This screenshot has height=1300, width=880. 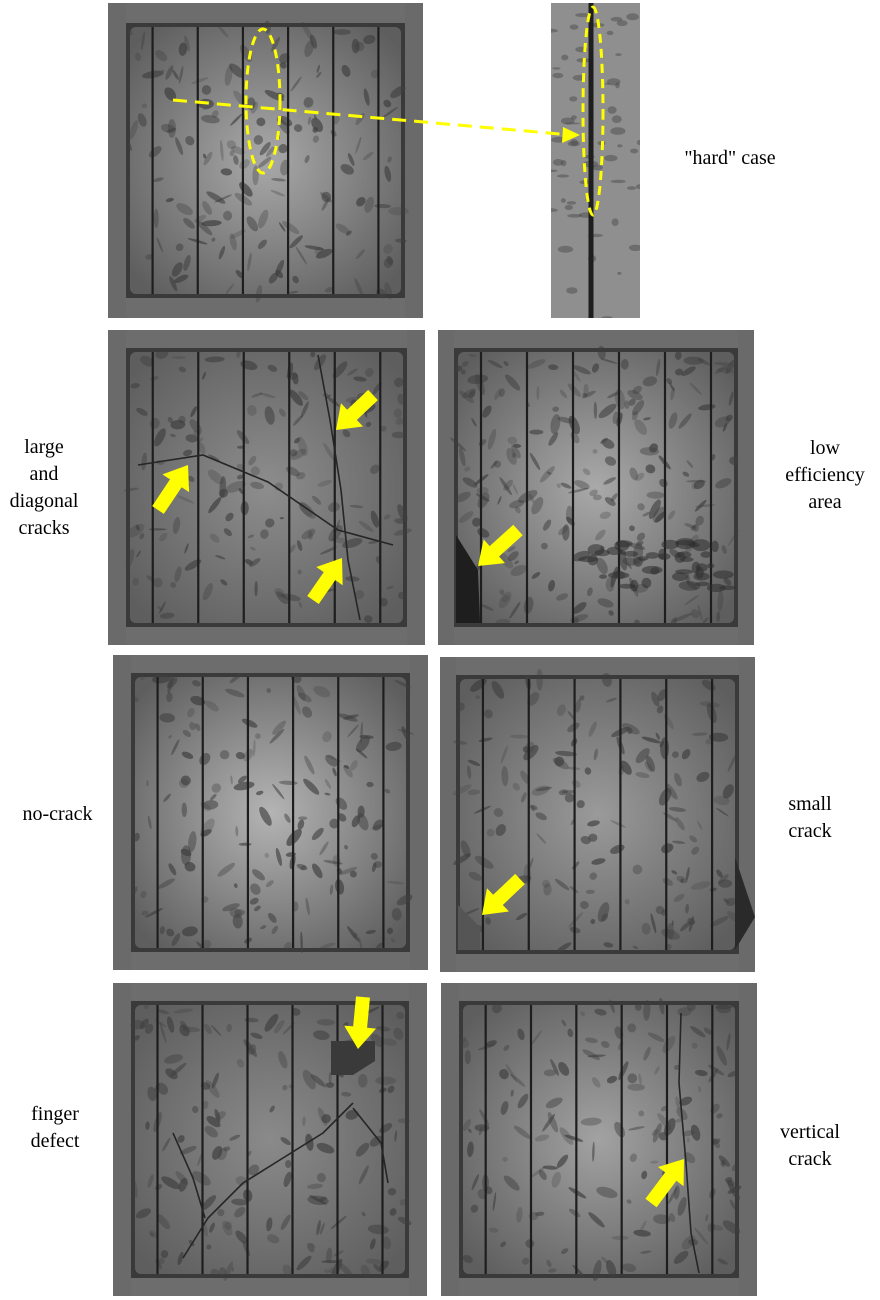 I want to click on cell-image-hard-full, so click(x=265, y=160).